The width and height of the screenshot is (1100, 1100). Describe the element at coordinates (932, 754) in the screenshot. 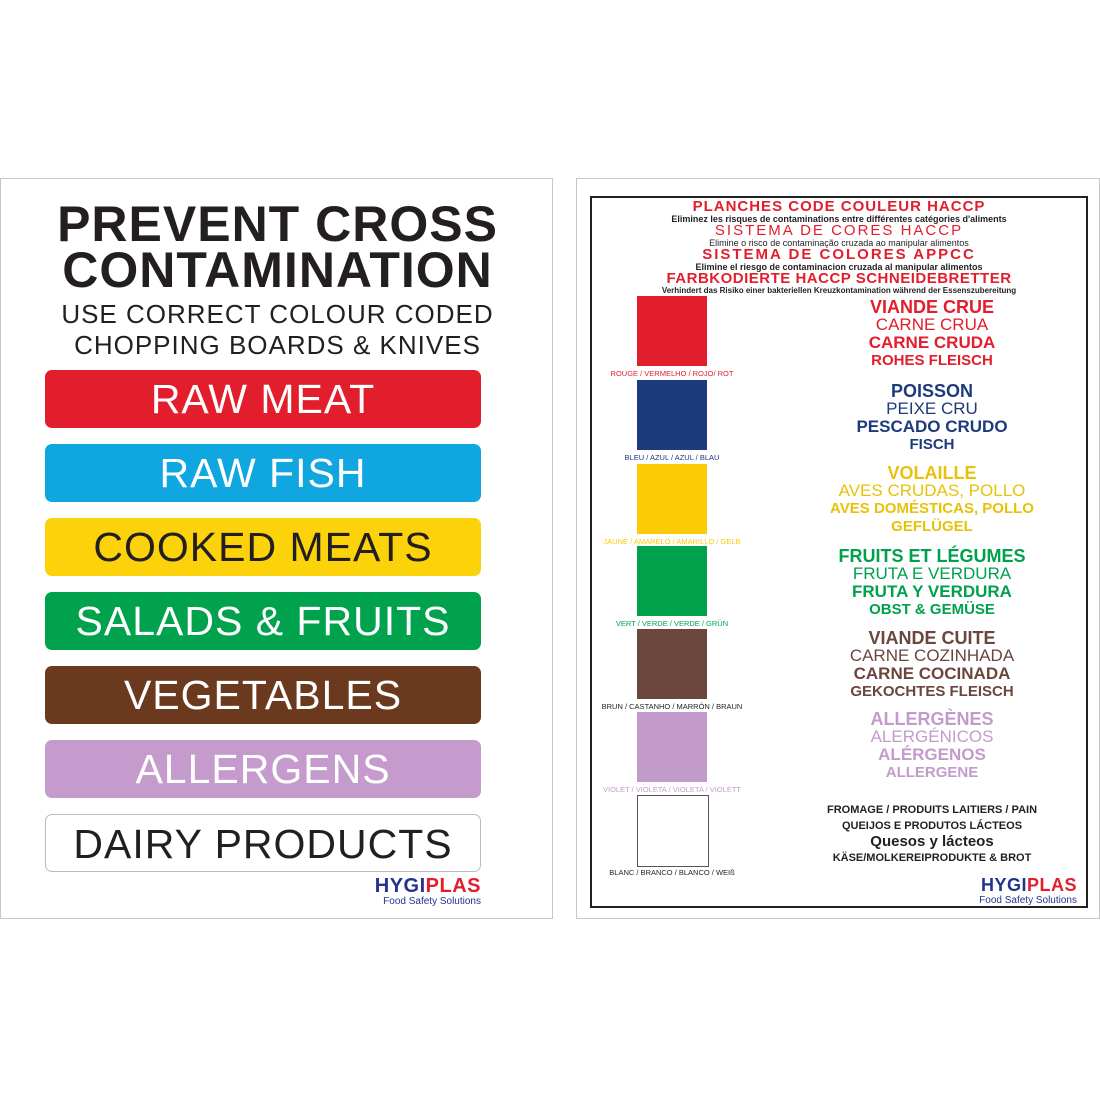

I see `category-text-line: ALÉRGENOS` at that location.